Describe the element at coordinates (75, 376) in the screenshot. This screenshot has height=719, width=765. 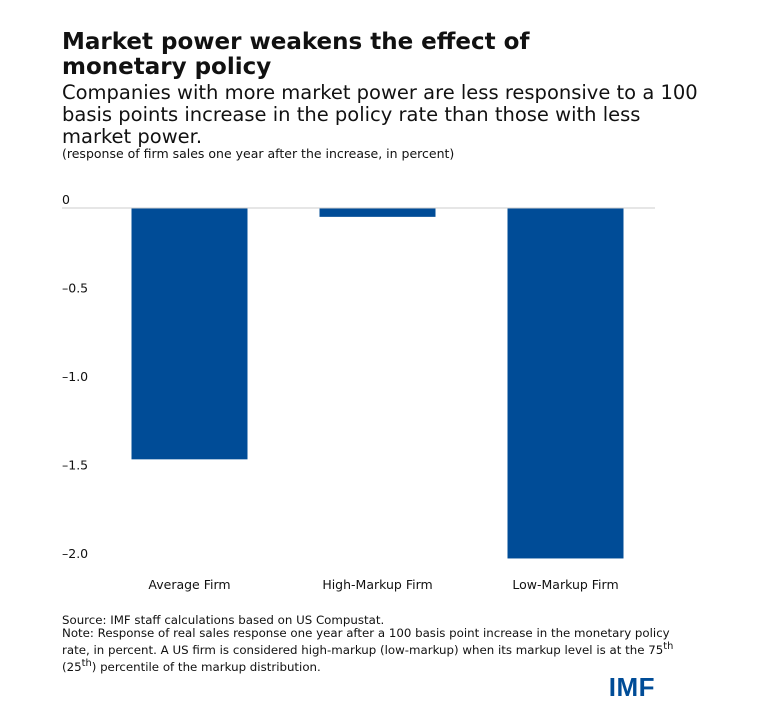
I see `y-tick-label: –1.0` at that location.